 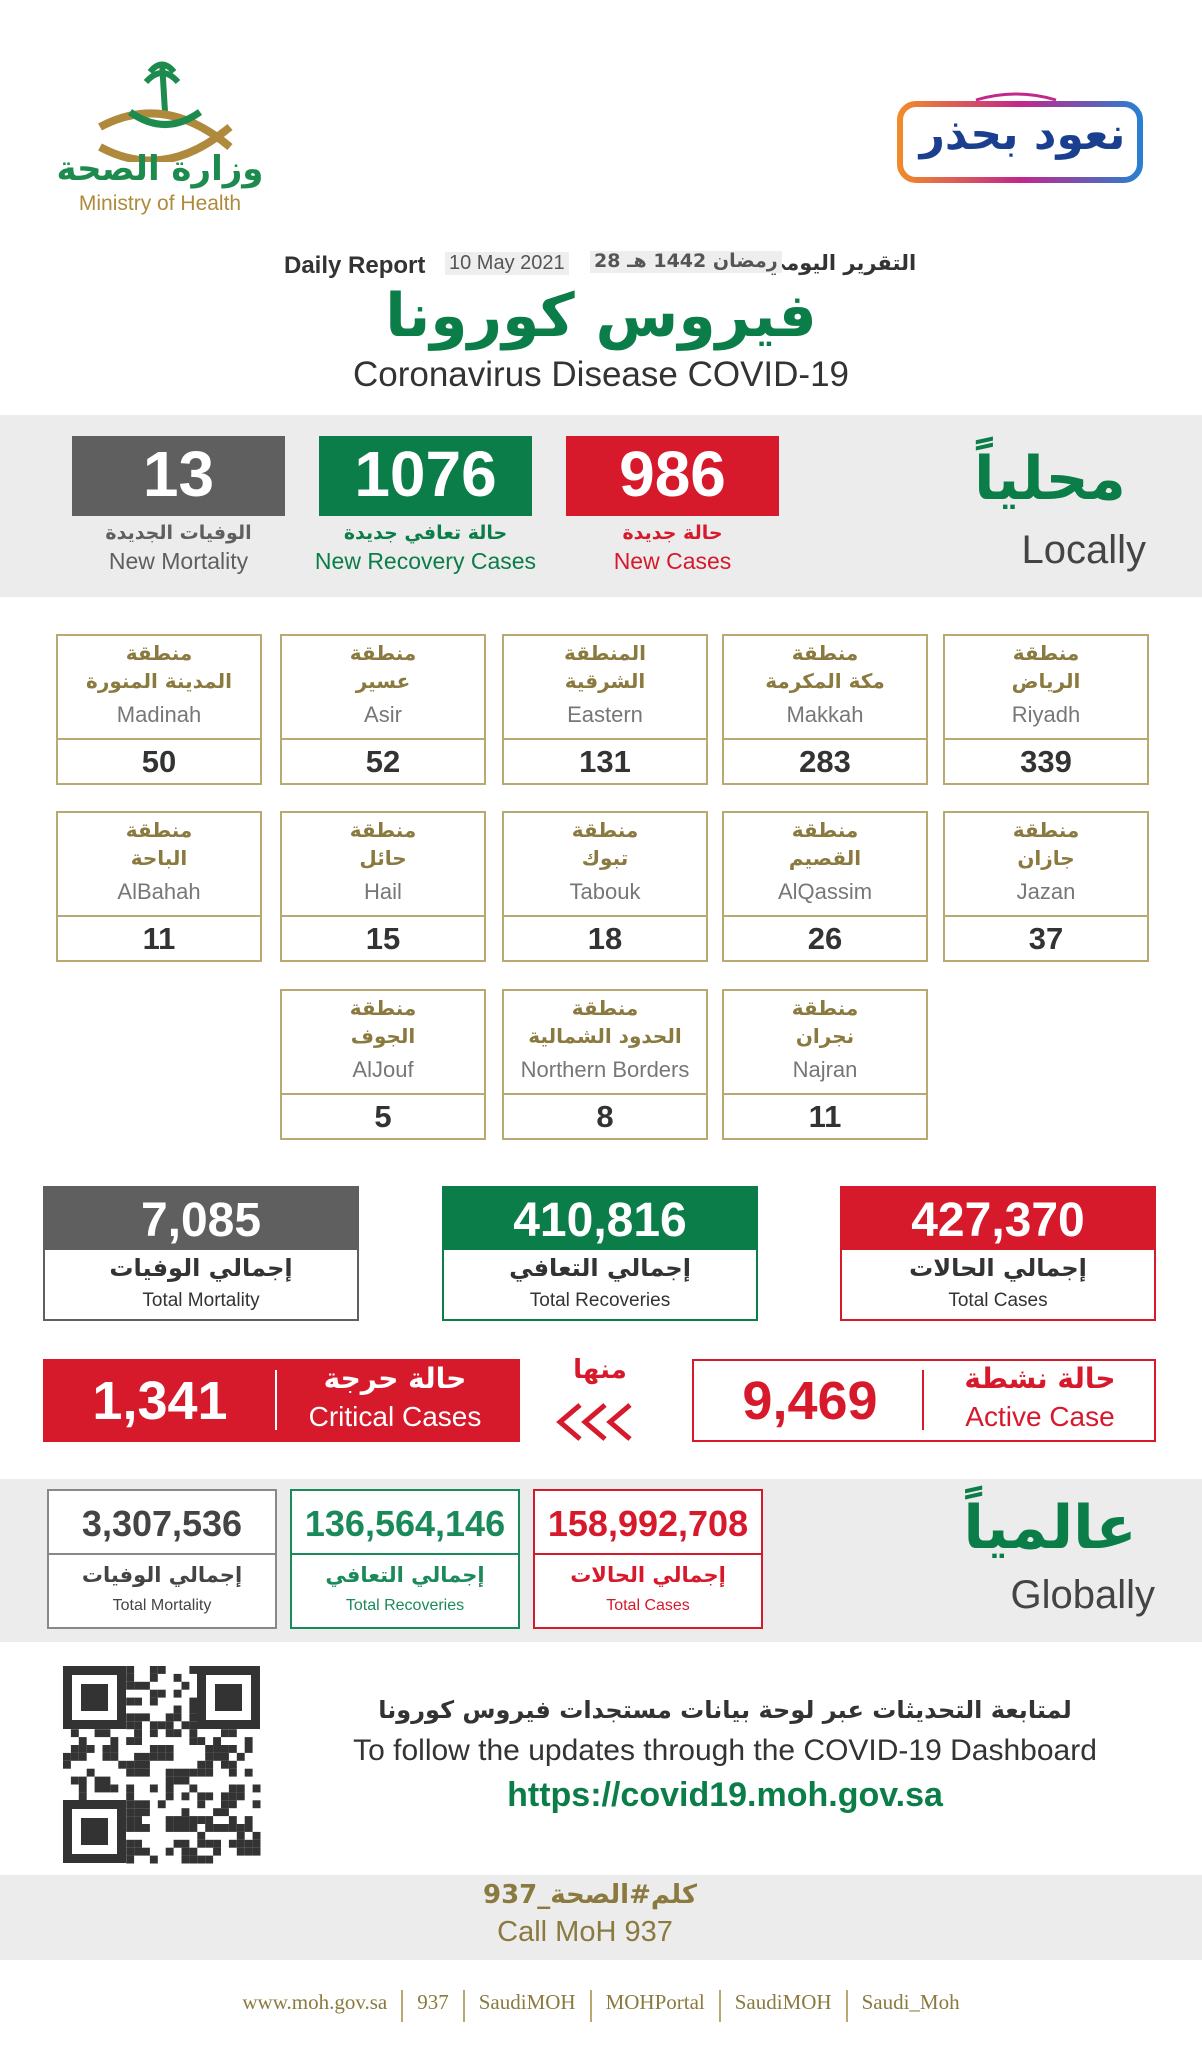 What do you see at coordinates (1046, 761) in the screenshot?
I see `region-value: 339` at bounding box center [1046, 761].